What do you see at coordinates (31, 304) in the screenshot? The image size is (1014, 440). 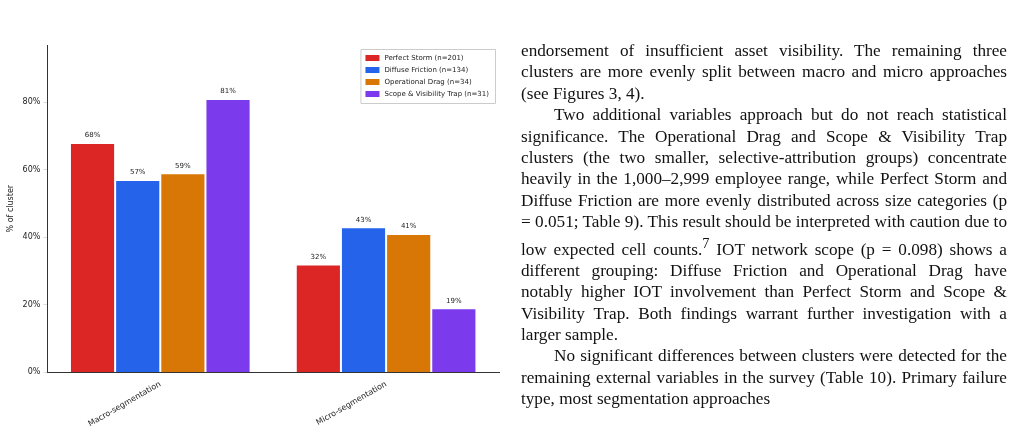 I see `y-tick-label: 20%` at bounding box center [31, 304].